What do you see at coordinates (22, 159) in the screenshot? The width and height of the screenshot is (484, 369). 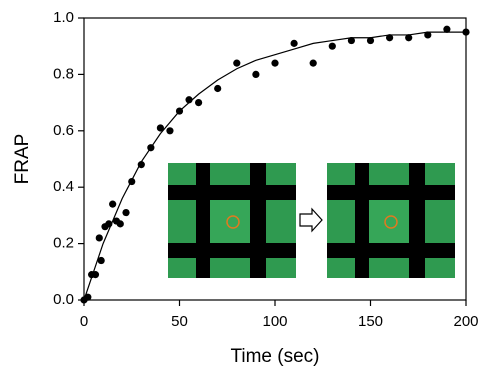 I see `y-axis-label: FRAP` at bounding box center [22, 159].